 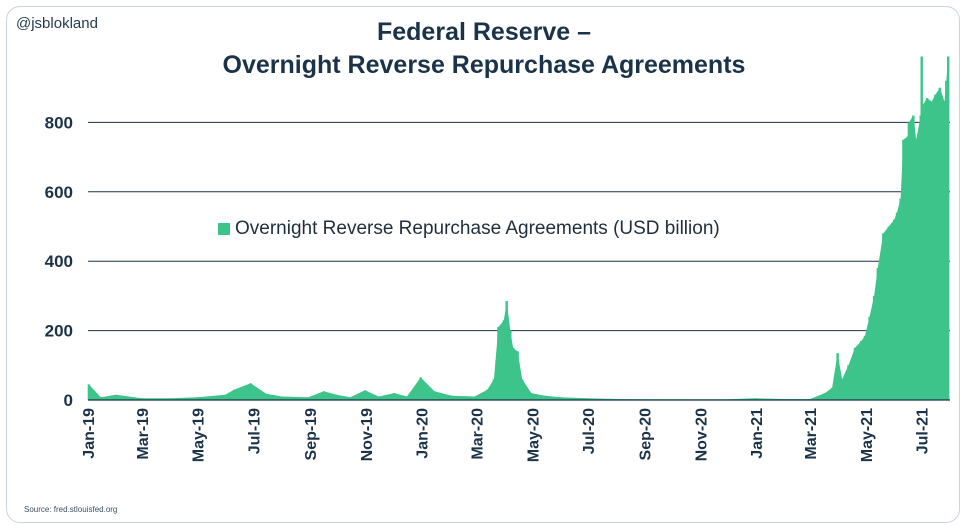 What do you see at coordinates (71, 509) in the screenshot?
I see `source-note: Source: fred.stlouisfed.org` at bounding box center [71, 509].